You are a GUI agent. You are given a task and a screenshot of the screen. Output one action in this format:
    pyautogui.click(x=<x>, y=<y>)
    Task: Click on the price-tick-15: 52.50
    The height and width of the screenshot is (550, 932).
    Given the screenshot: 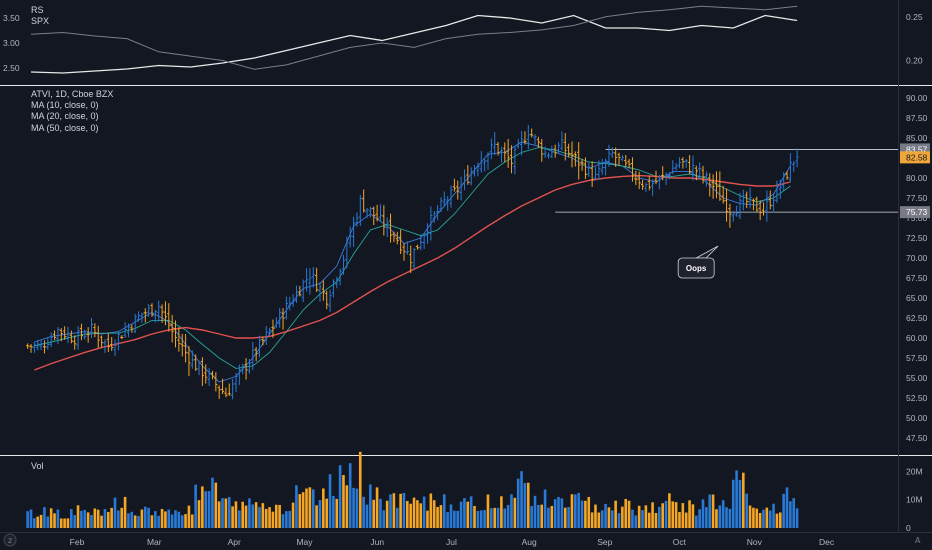 What is the action you would take?
    pyautogui.click(x=917, y=398)
    